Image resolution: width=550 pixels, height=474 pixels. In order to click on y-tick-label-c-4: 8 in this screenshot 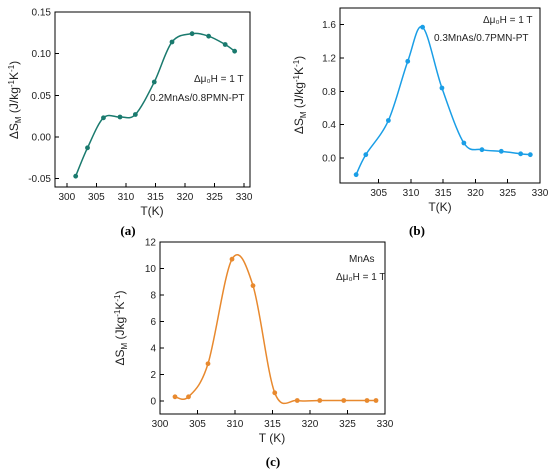, I will do `click(153, 295)`.